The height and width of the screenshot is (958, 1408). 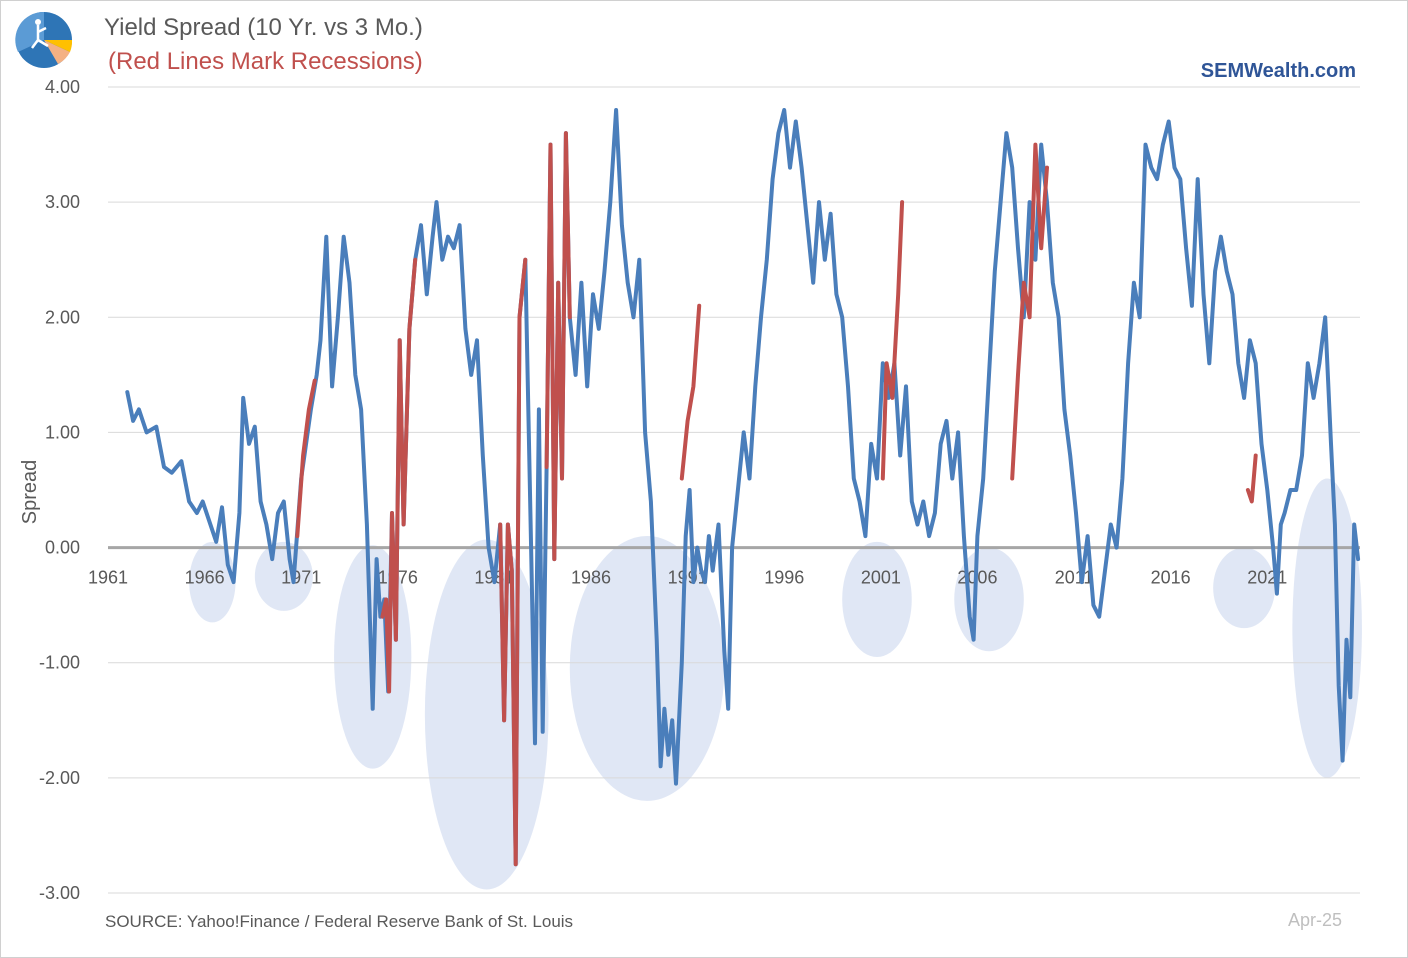 I want to click on x-tick-label: 1971, so click(x=301, y=578).